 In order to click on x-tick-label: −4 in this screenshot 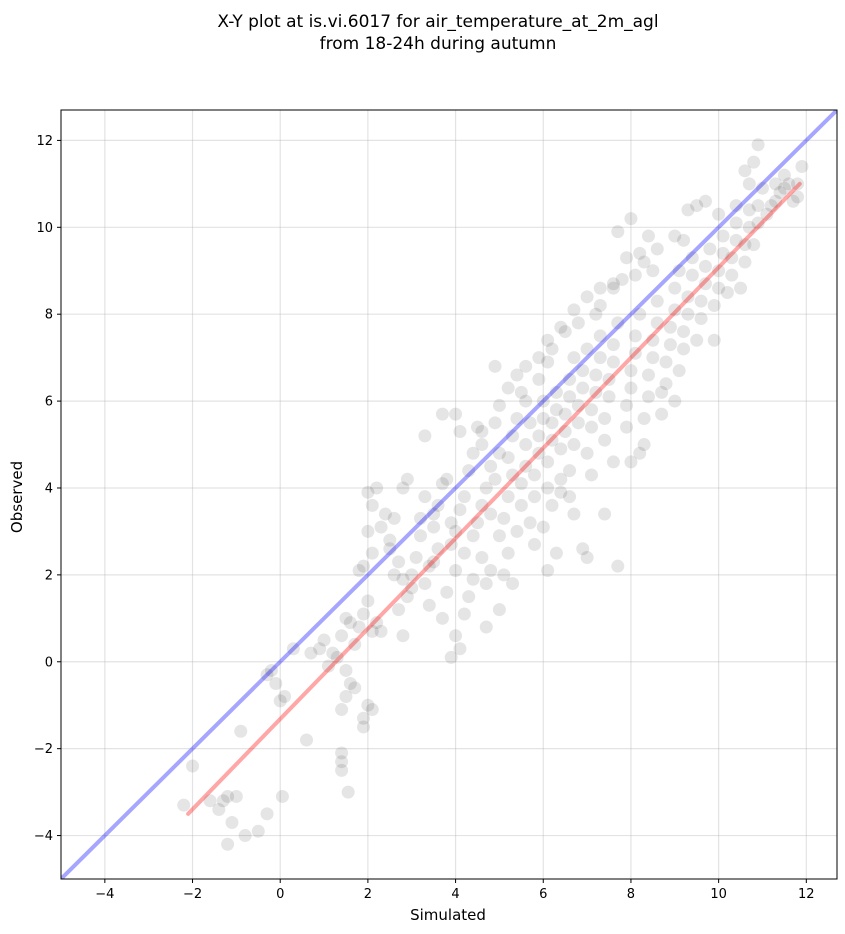, I will do `click(104, 894)`.